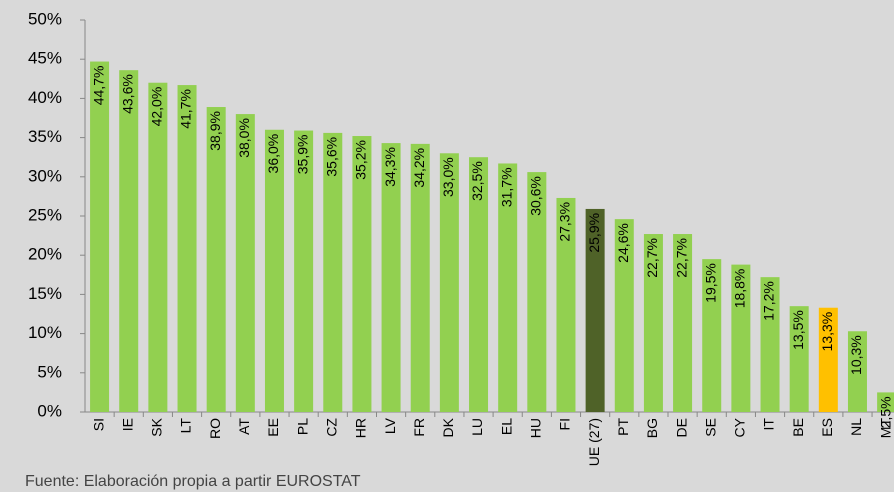 This screenshot has height=492, width=894. What do you see at coordinates (45, 97) in the screenshot?
I see `y-tick-label: 40%` at bounding box center [45, 97].